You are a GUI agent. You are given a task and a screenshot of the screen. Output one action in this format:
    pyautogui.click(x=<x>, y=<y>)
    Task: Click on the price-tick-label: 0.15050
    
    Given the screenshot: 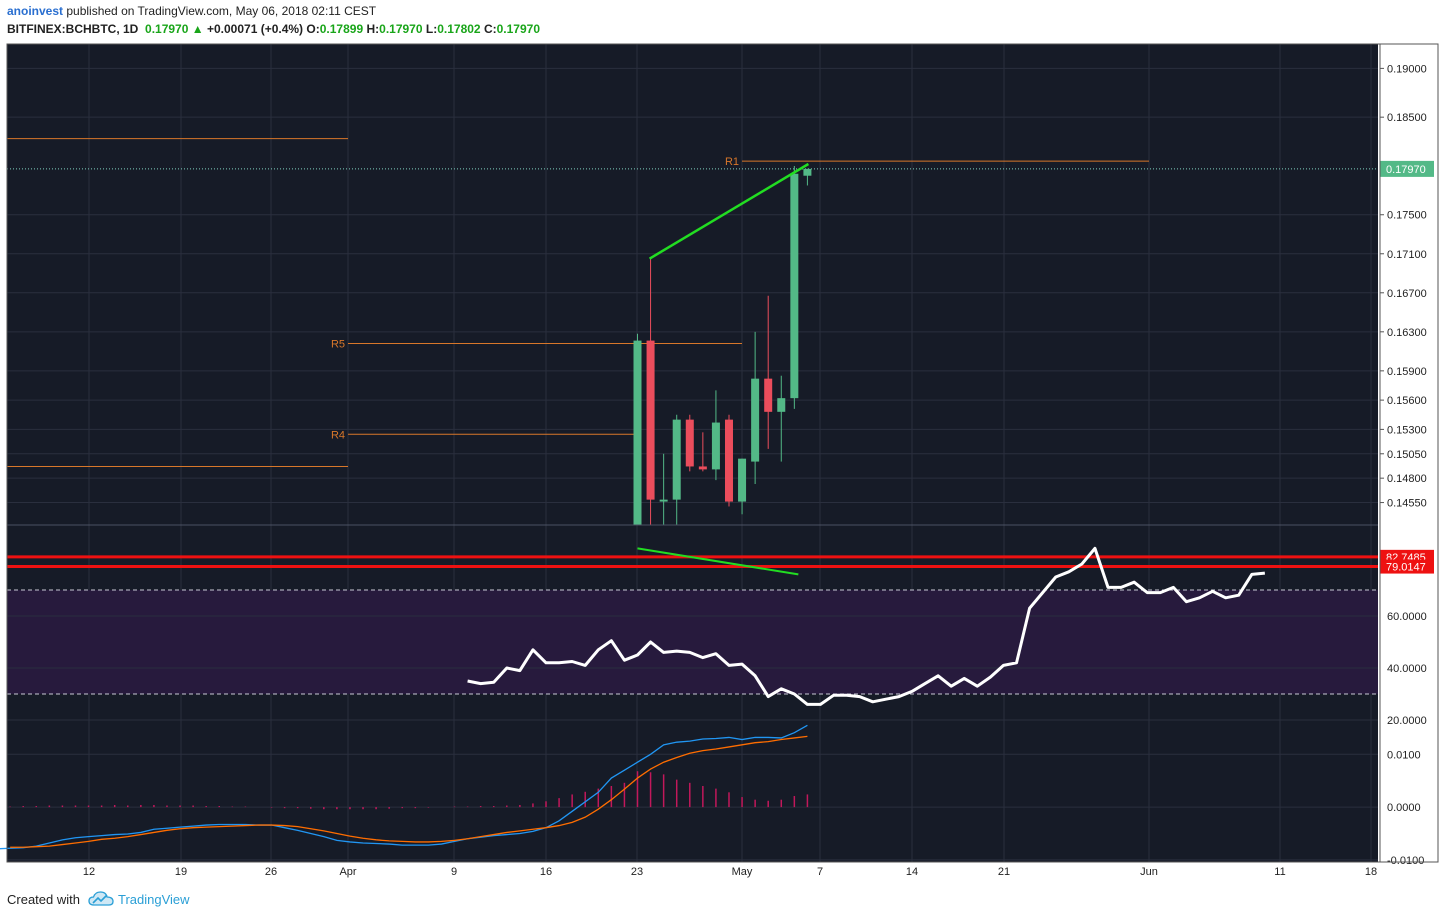 What is the action you would take?
    pyautogui.click(x=1407, y=455)
    